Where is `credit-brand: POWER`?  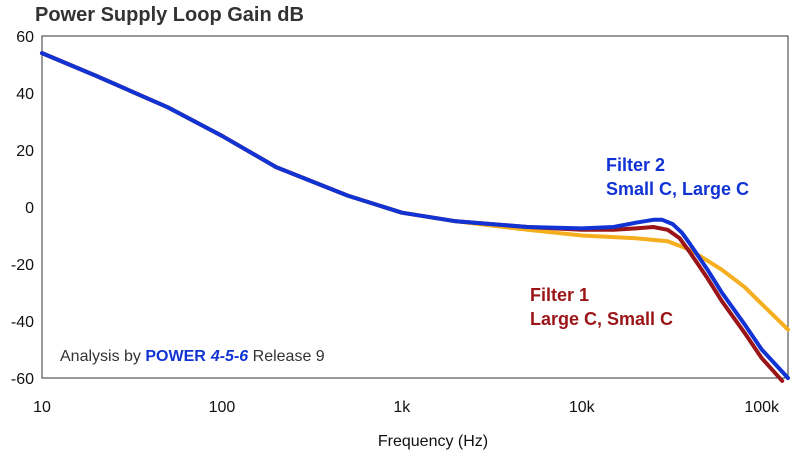 credit-brand: POWER is located at coordinates (175, 356).